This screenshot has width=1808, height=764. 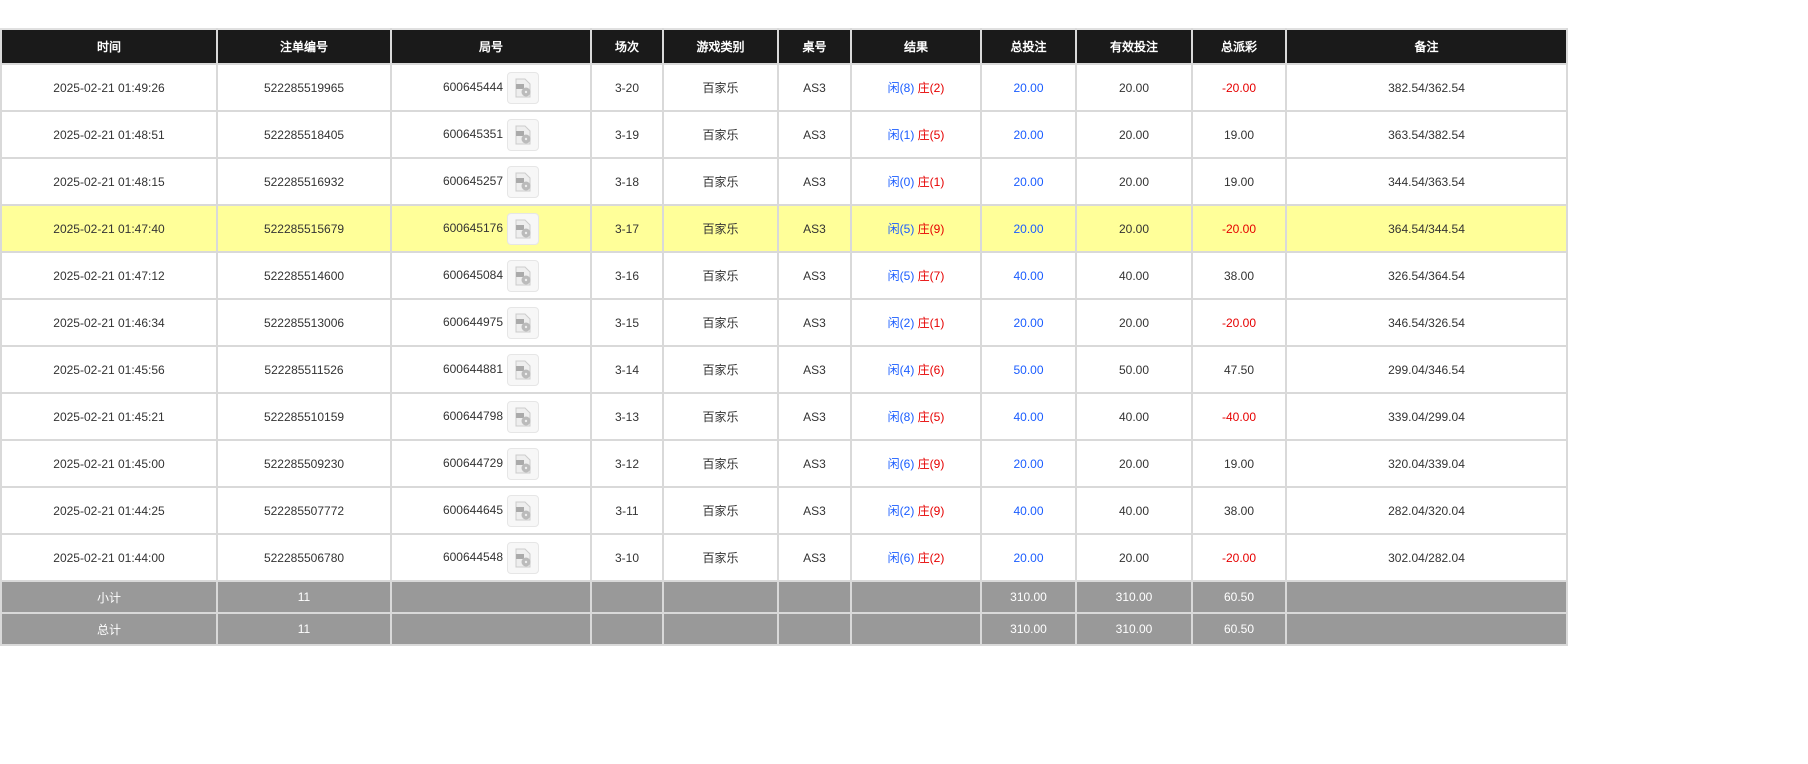 What do you see at coordinates (1426, 369) in the screenshot?
I see `cell: 299.04/346.54` at bounding box center [1426, 369].